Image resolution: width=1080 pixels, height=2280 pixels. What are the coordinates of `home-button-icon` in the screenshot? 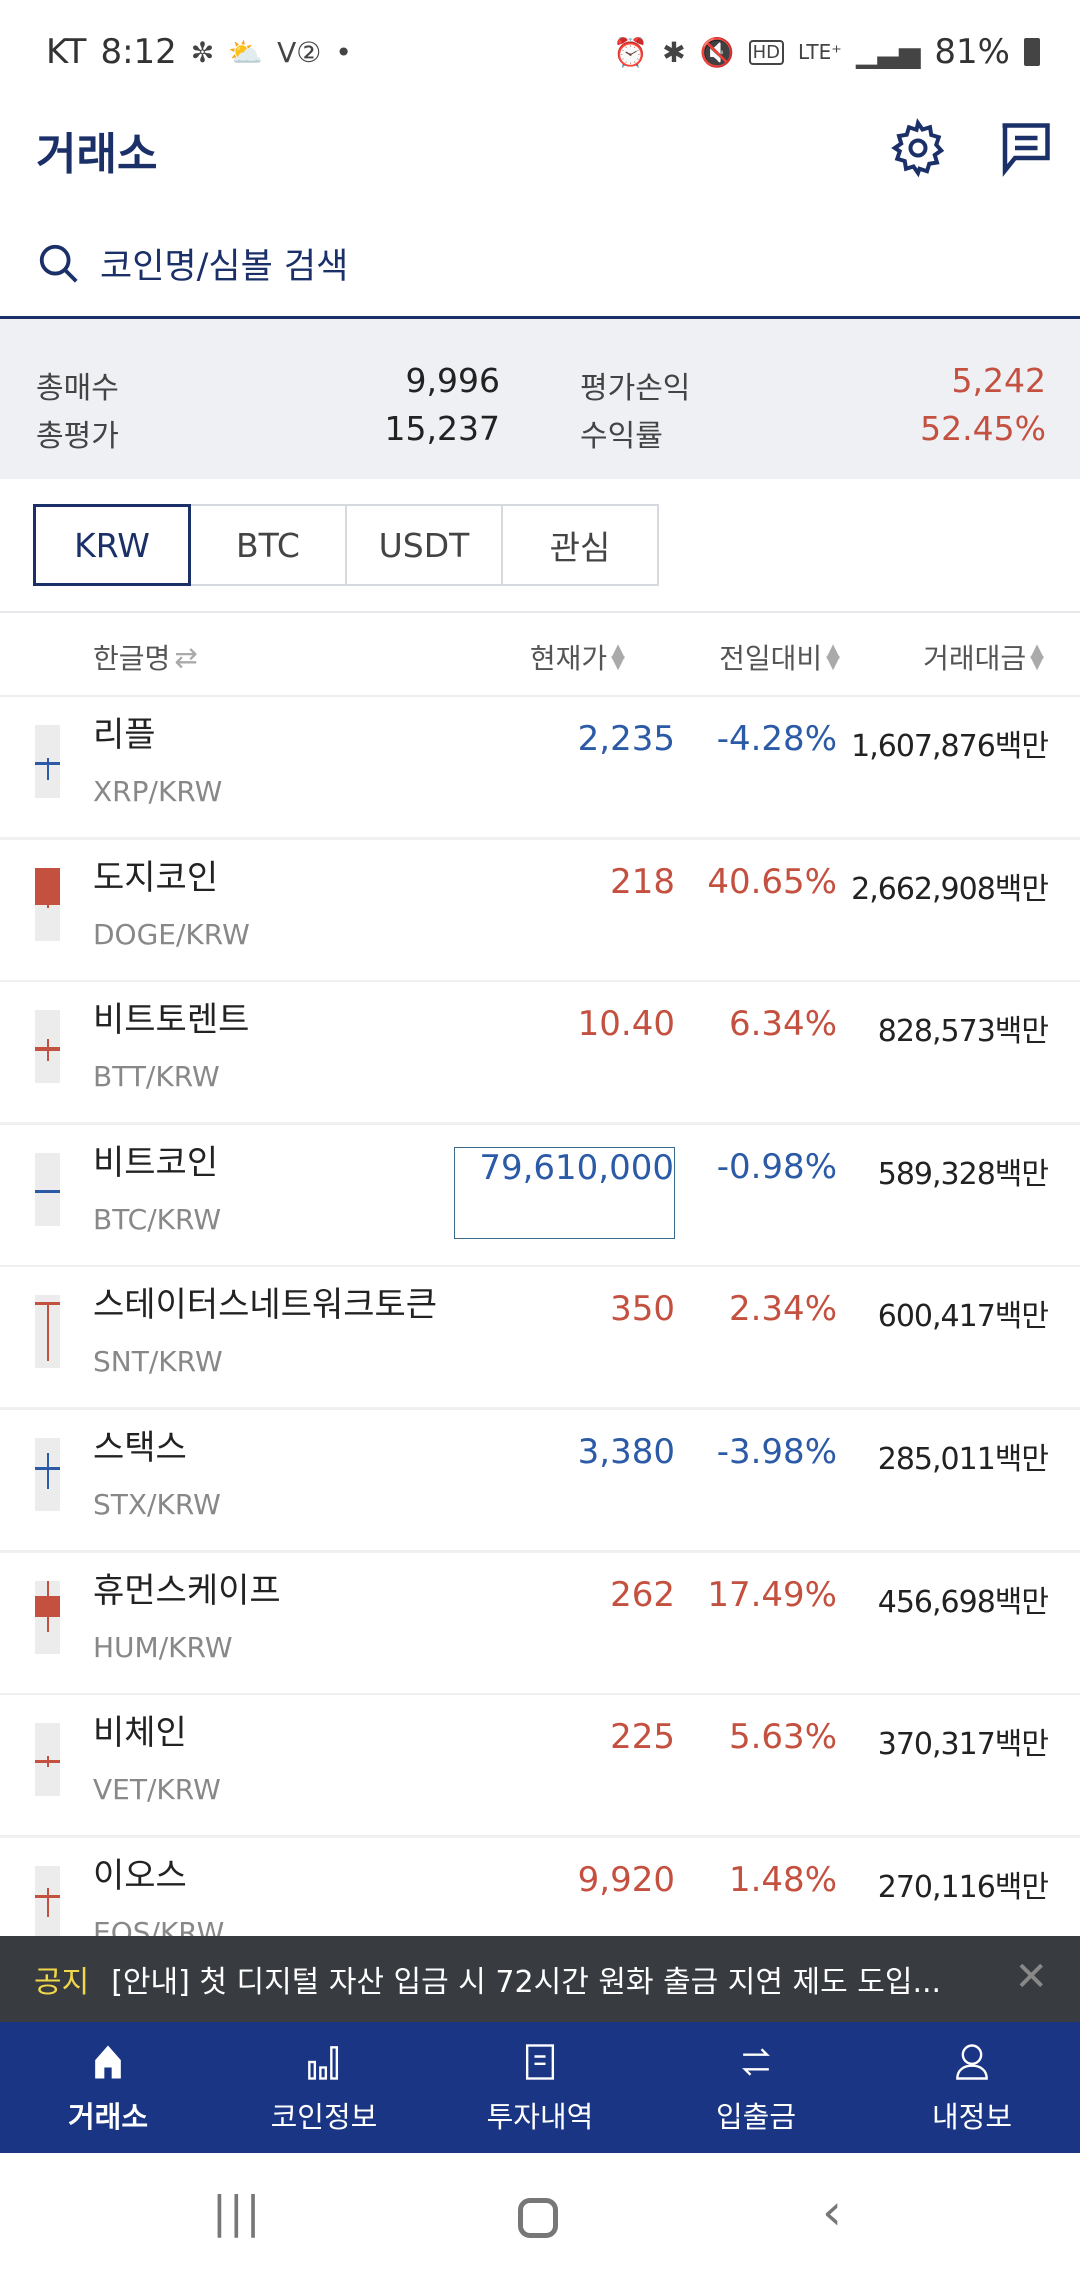 It's located at (538, 2218).